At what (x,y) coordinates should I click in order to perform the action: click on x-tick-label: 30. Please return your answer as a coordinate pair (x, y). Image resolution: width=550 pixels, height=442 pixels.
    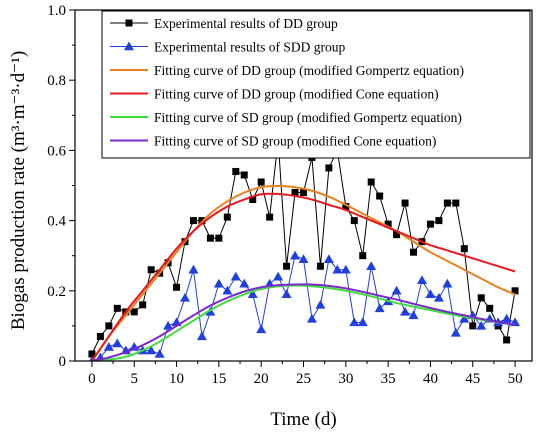
    Looking at the image, I should click on (345, 379).